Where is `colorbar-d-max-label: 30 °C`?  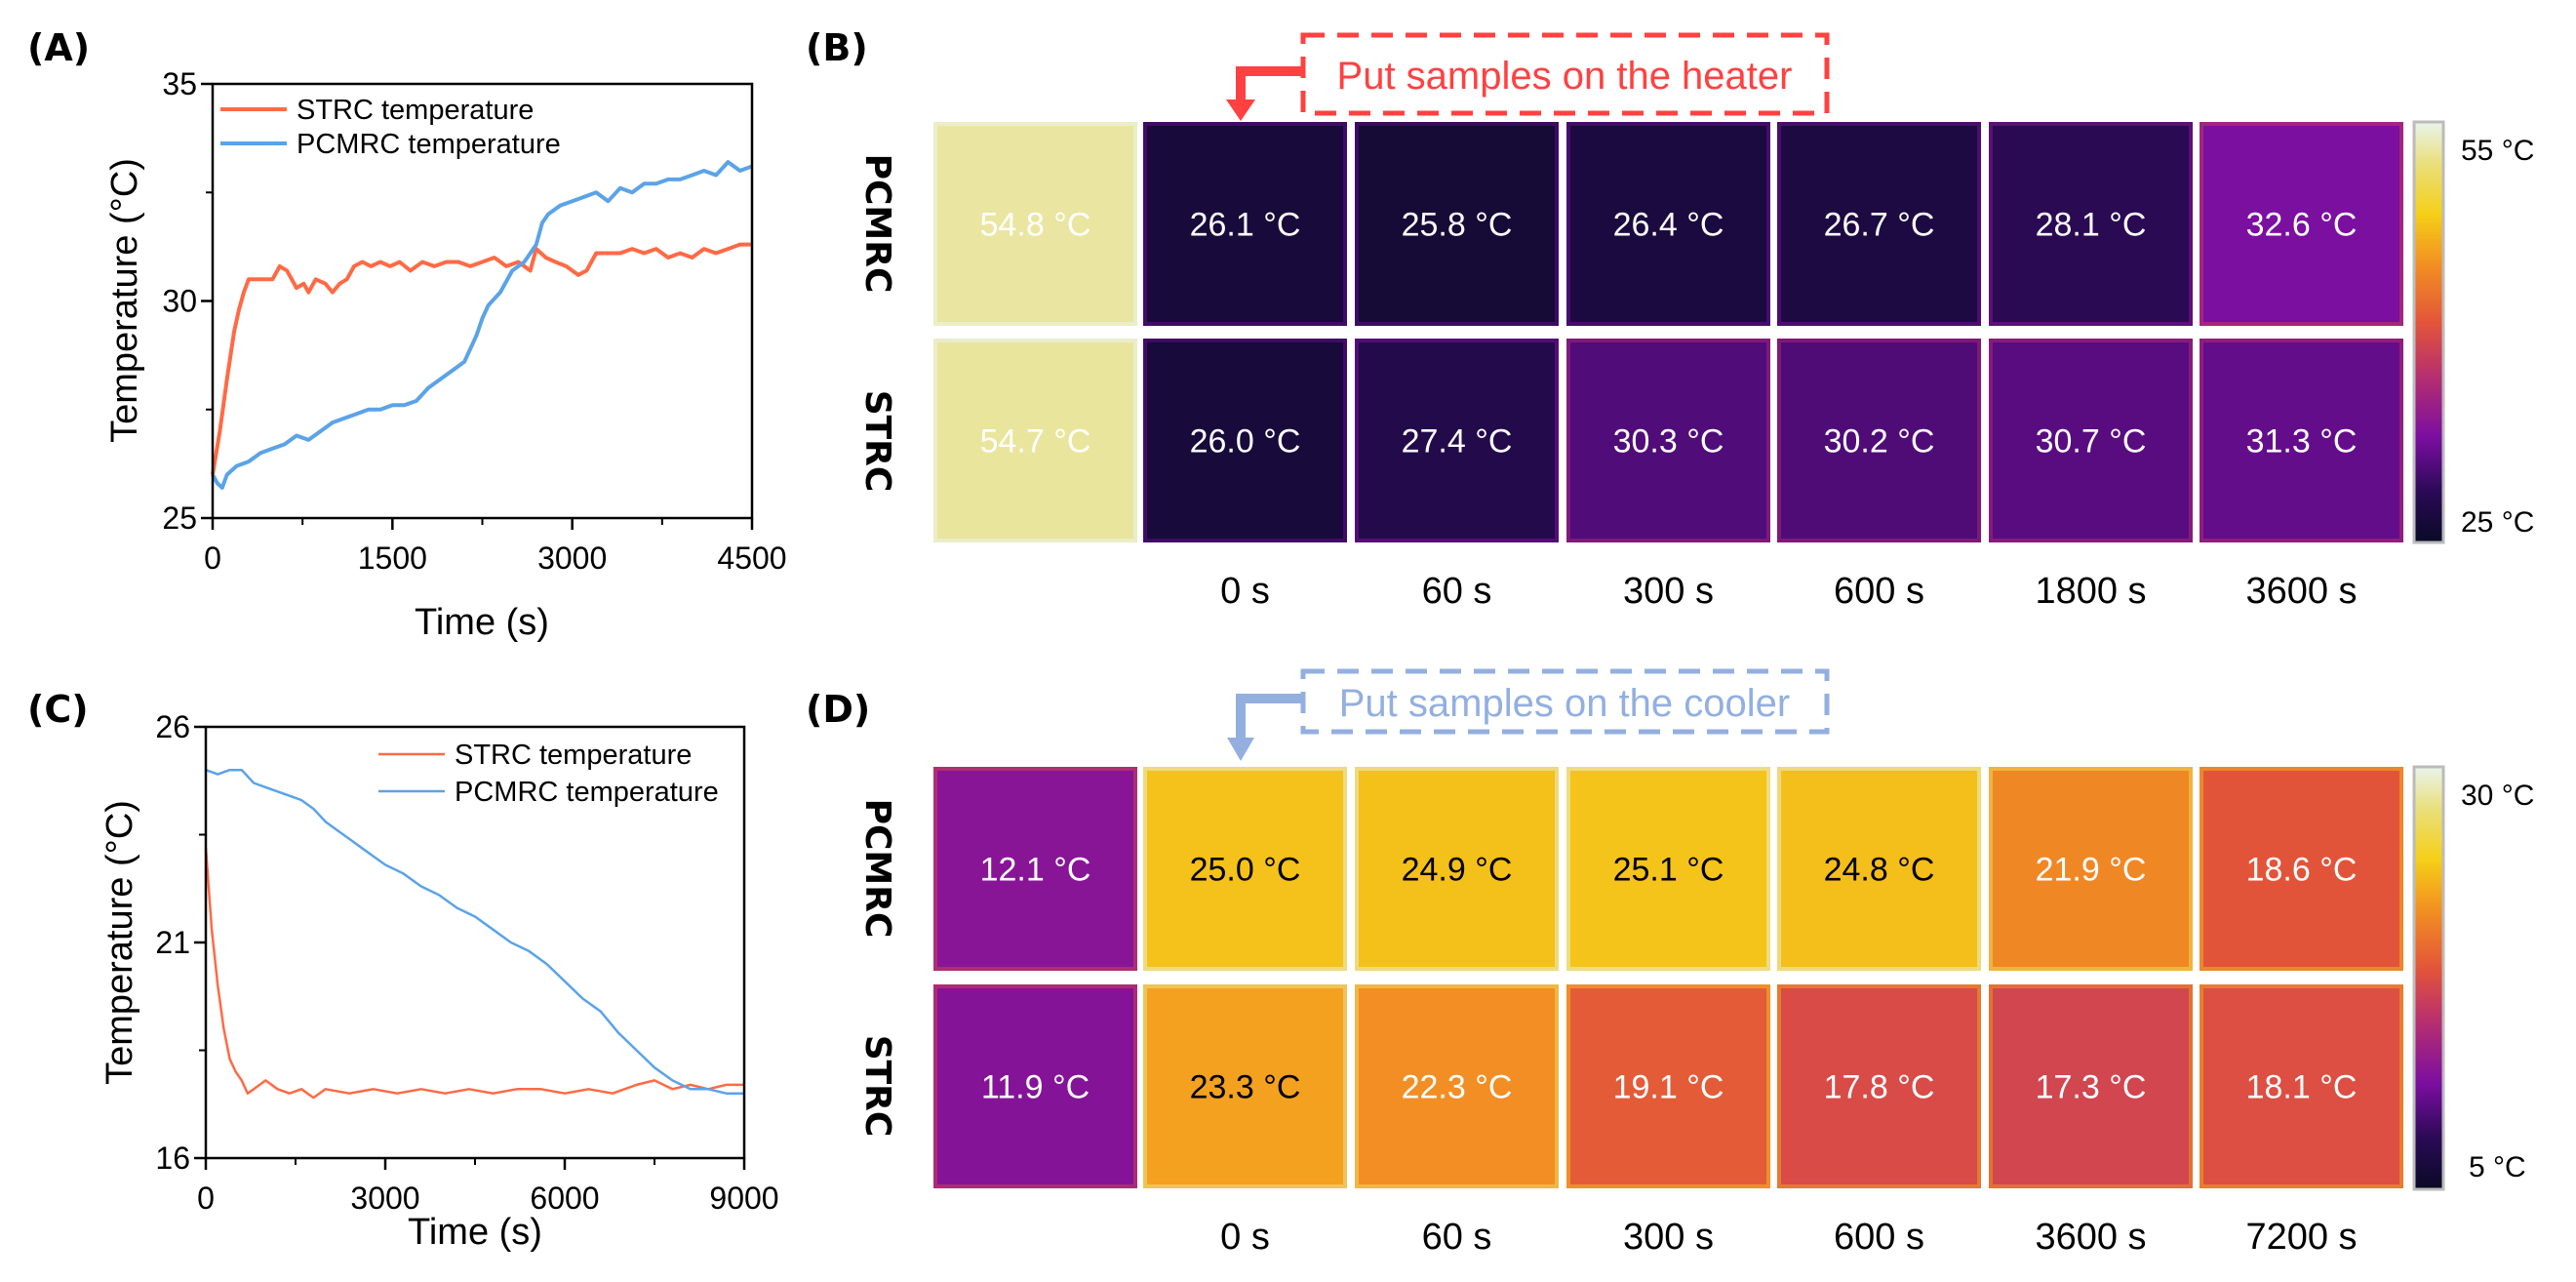 colorbar-d-max-label: 30 °C is located at coordinates (2497, 796).